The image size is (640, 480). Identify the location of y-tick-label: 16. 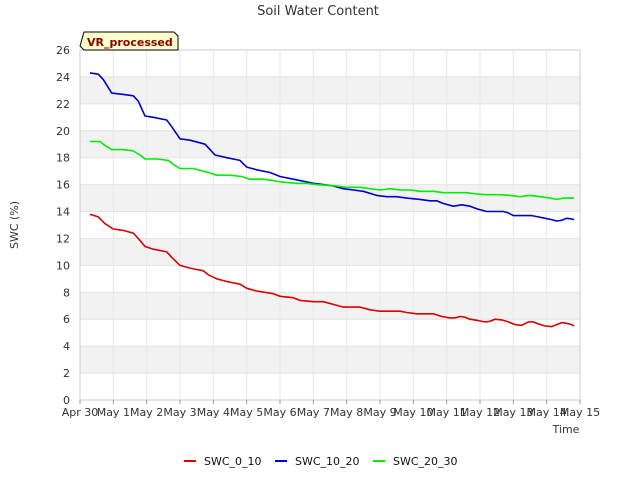
(63, 185).